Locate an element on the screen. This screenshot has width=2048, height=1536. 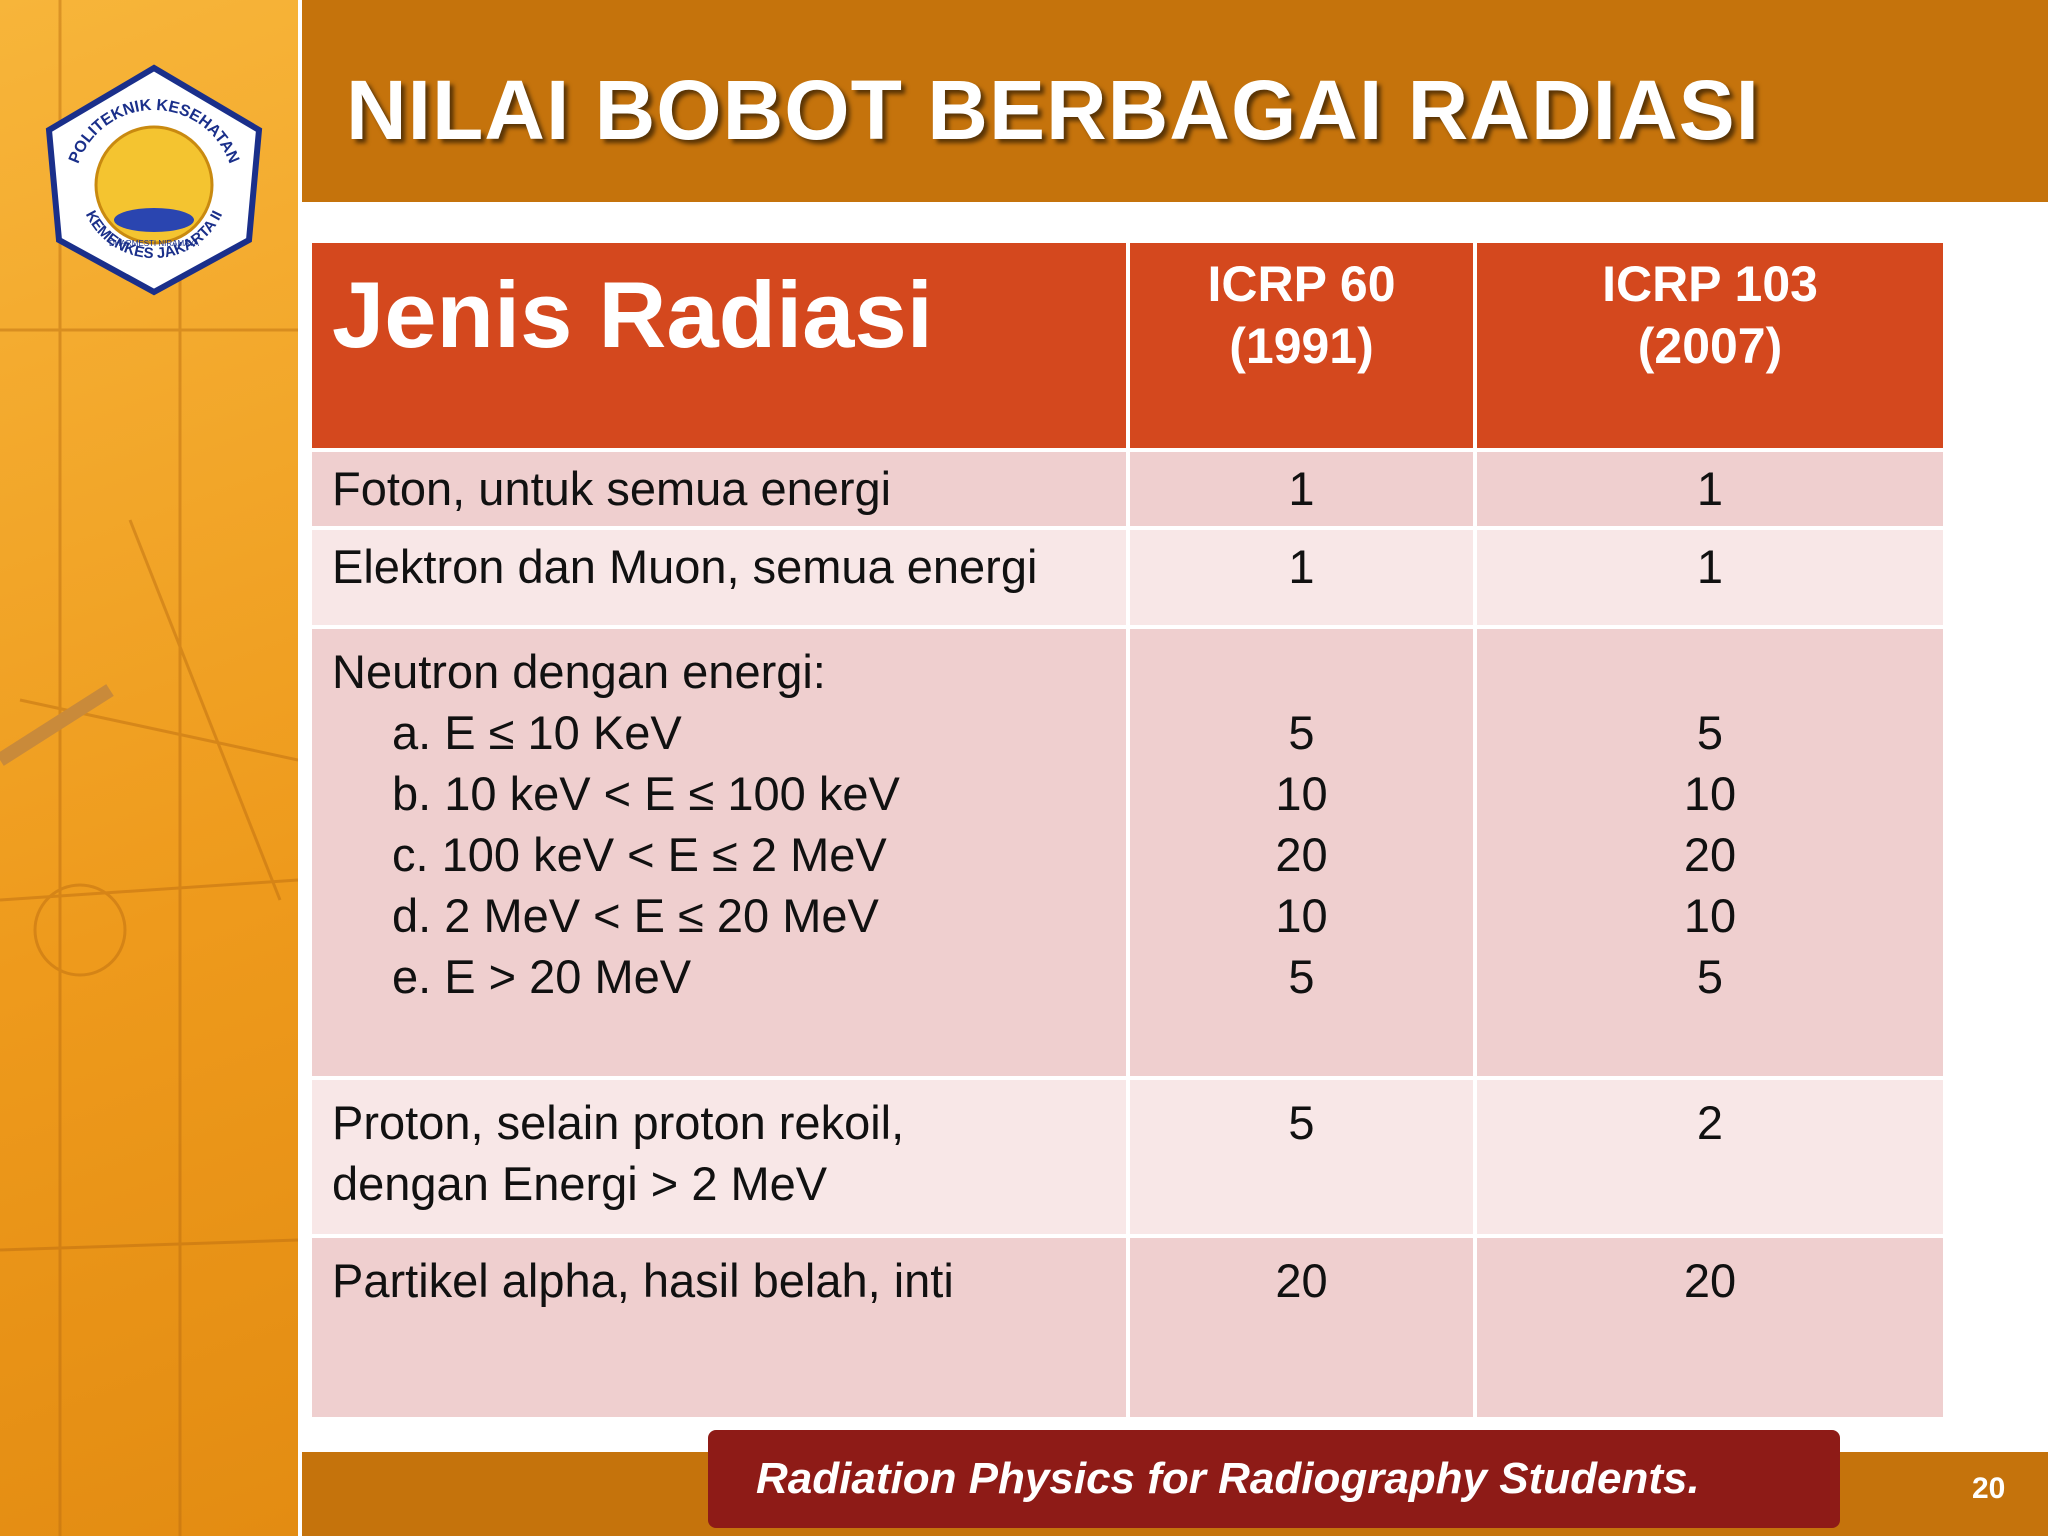
item-label: d. 2 MeV < E ≤ 20 MeV is located at coordinates (635, 915).